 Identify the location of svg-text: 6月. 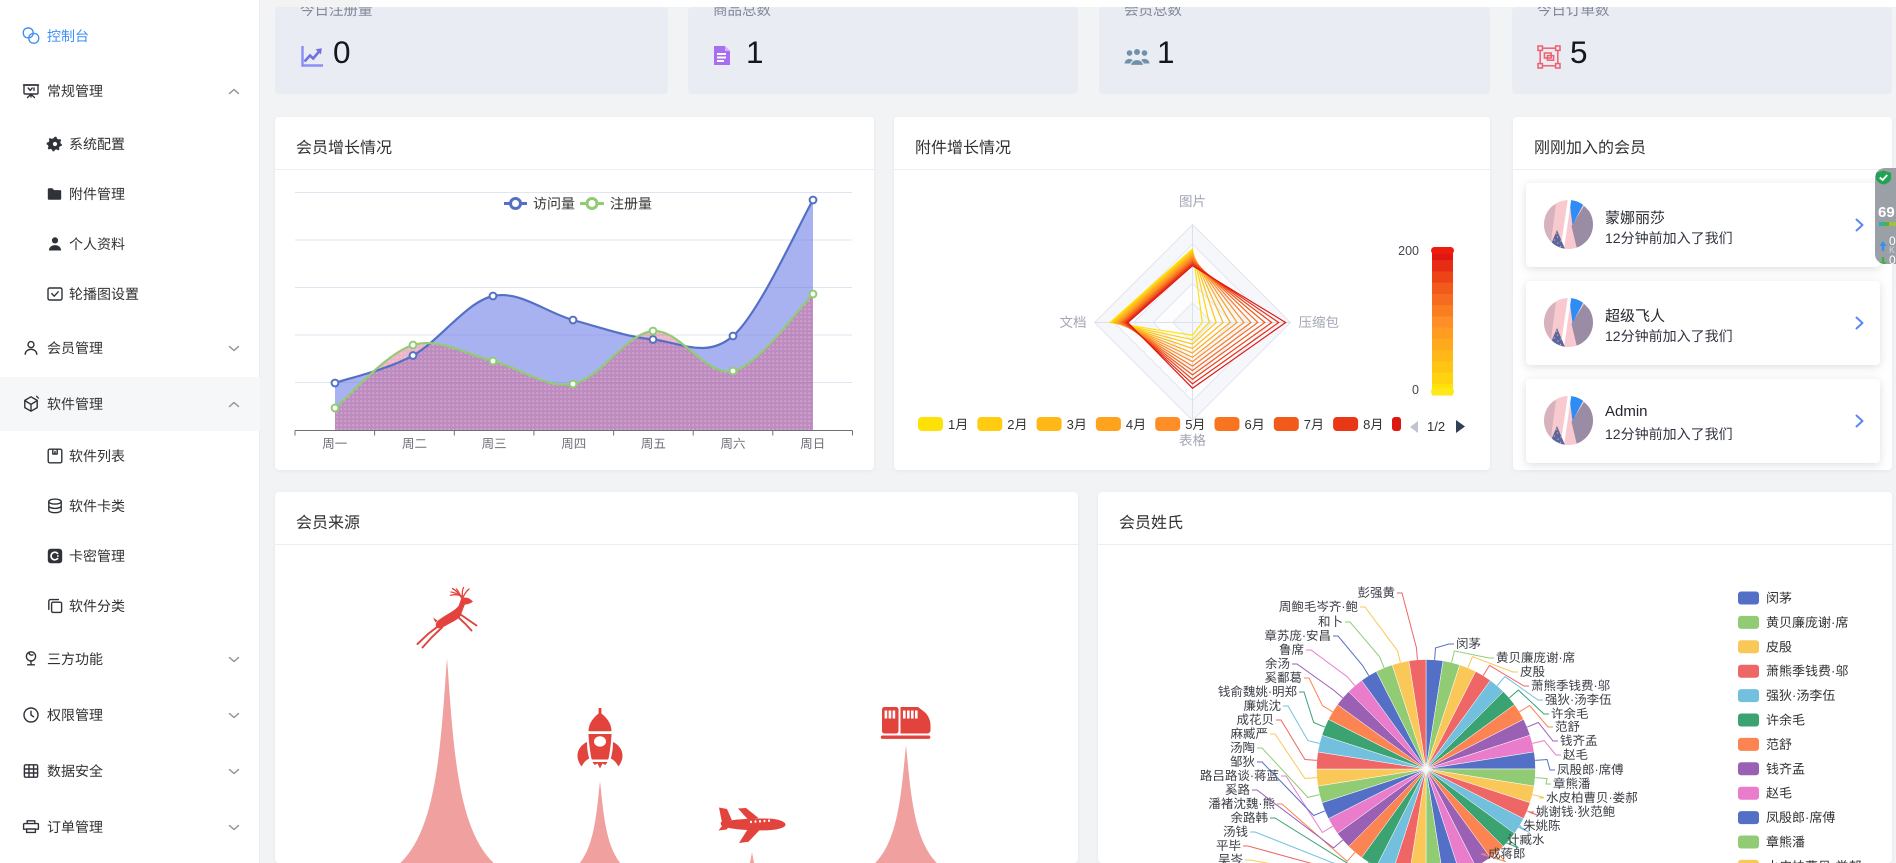
(1255, 424).